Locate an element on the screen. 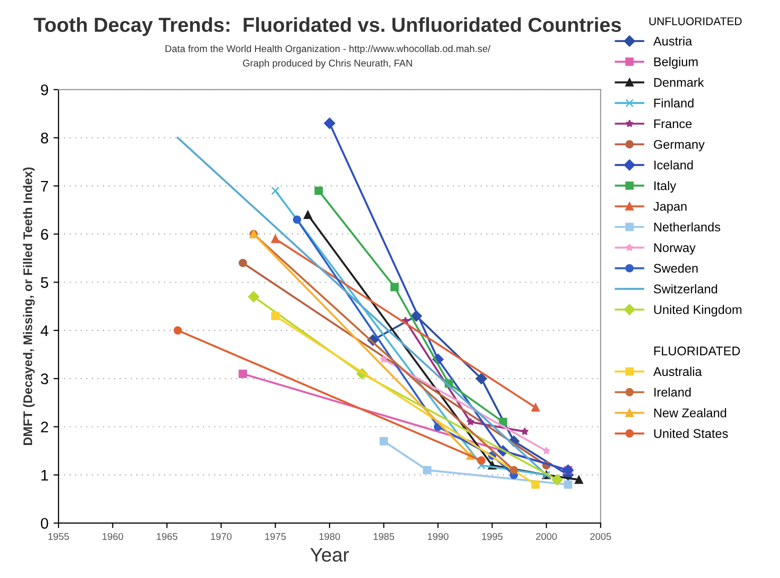  y-axis-title: DMFT (Decayed, Missing, or Filled Teeth Index) is located at coordinates (29, 306).